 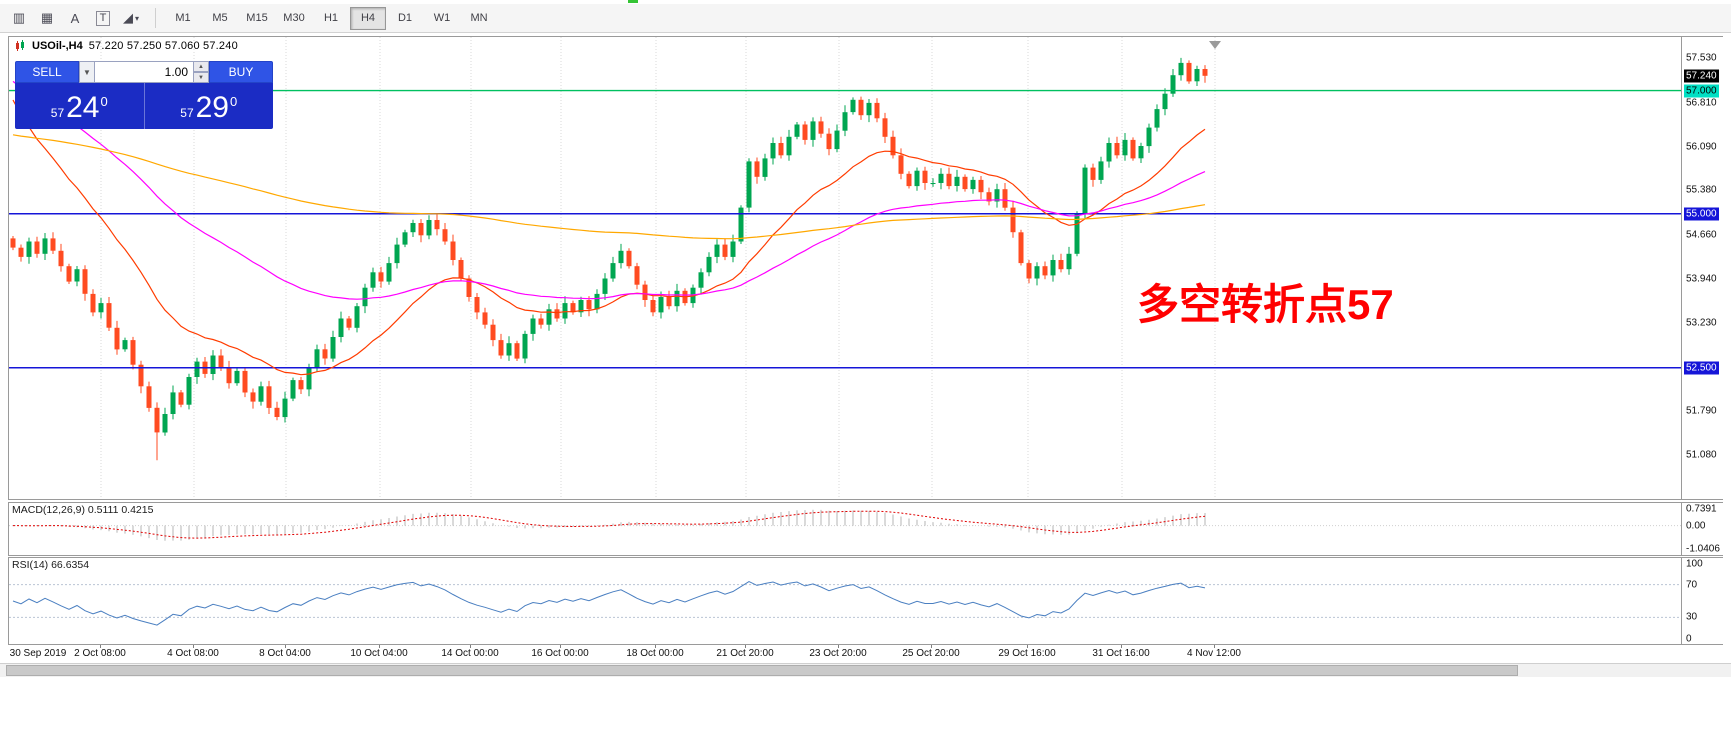 I want to click on ask-price: 57 29 0, so click(x=208, y=106).